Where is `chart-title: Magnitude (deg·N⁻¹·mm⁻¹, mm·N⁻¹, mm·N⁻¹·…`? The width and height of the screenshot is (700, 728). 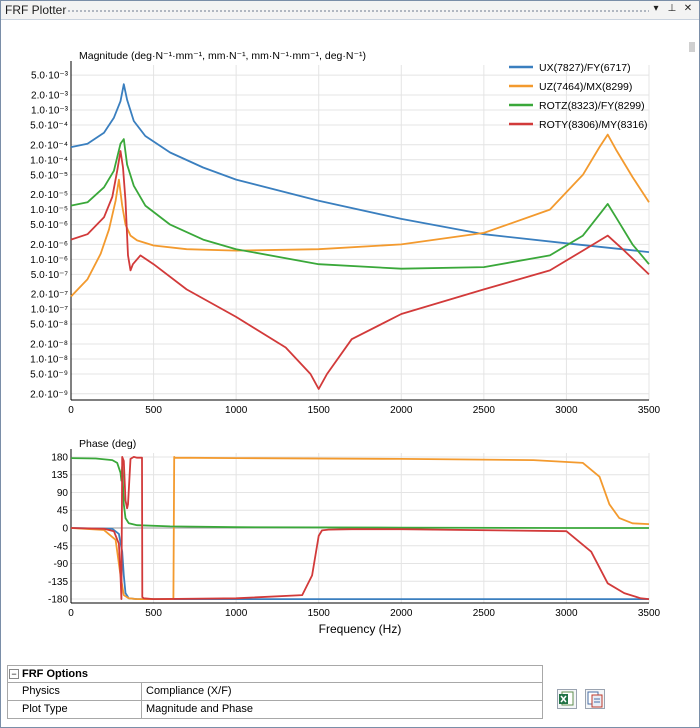 chart-title: Magnitude (deg·N⁻¹·mm⁻¹, mm·N⁻¹, mm·N⁻¹·… is located at coordinates (222, 56).